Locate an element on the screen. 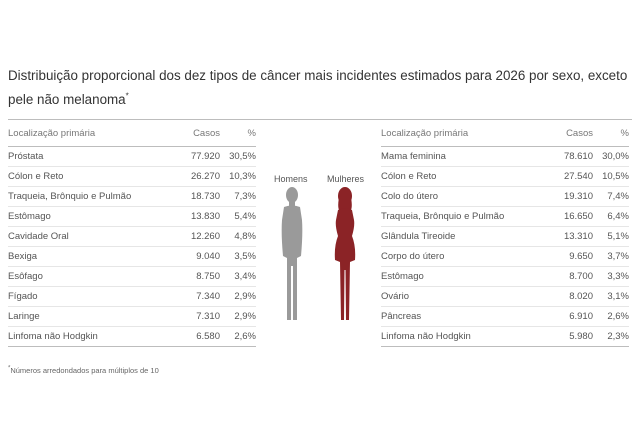  women-table-row: Linfoma não Hodgkin 5.980 2,3% is located at coordinates (505, 336).